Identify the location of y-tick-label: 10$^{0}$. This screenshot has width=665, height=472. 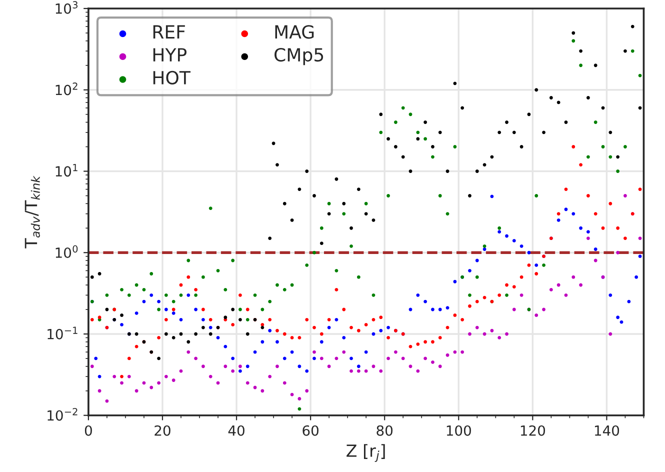
(67, 251).